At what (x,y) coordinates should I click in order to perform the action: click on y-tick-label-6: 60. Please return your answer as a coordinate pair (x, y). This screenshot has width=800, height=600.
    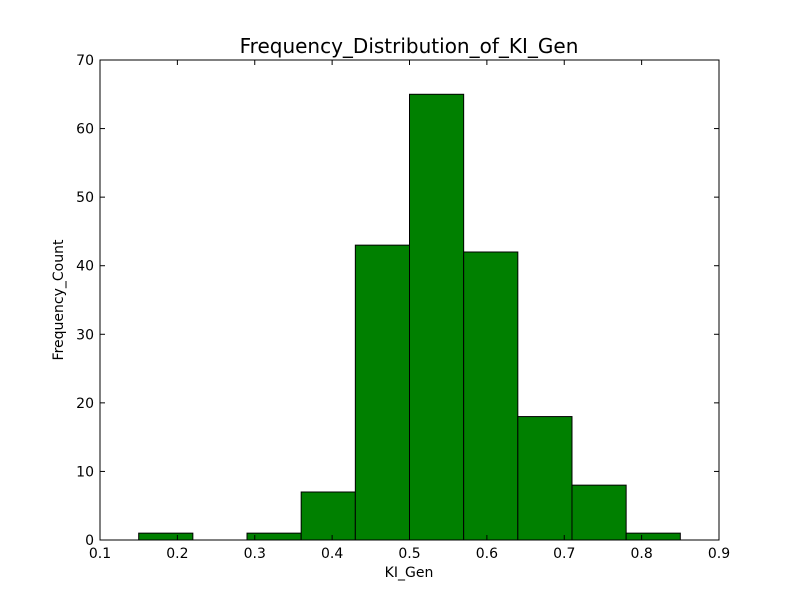
    Looking at the image, I should click on (85, 130).